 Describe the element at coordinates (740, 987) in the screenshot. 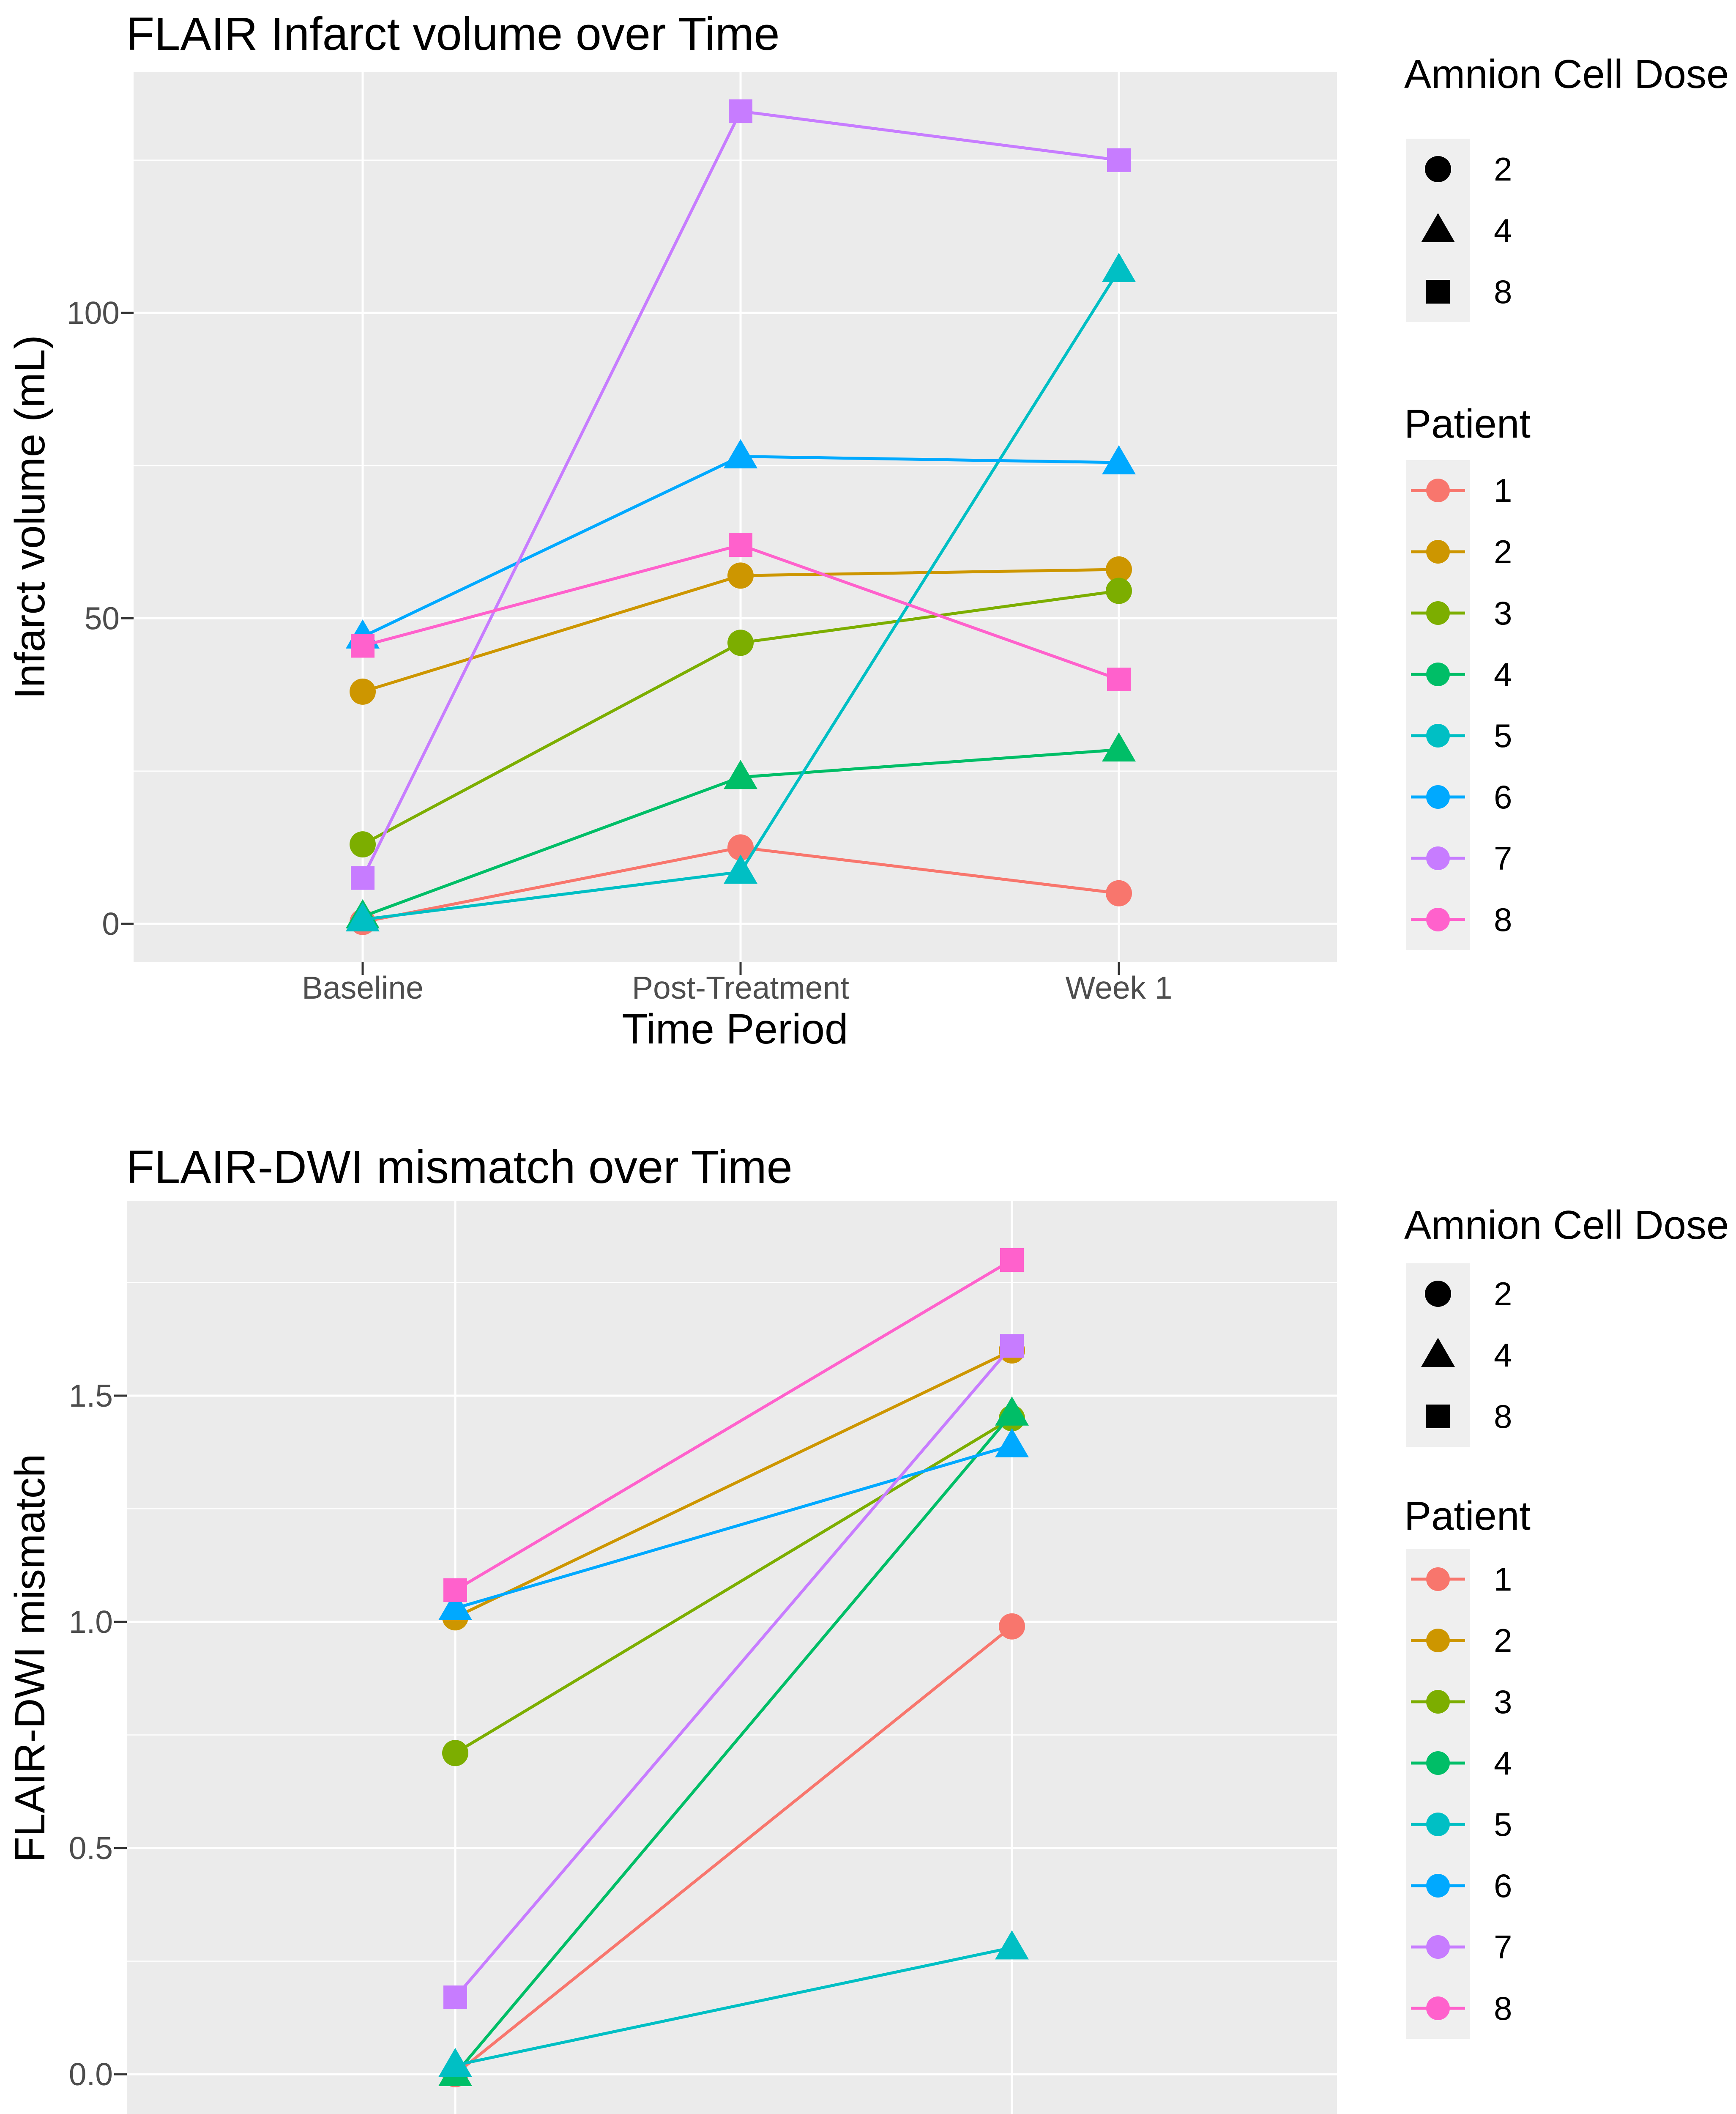

I see `x-tick-label: Post-Treatment` at that location.